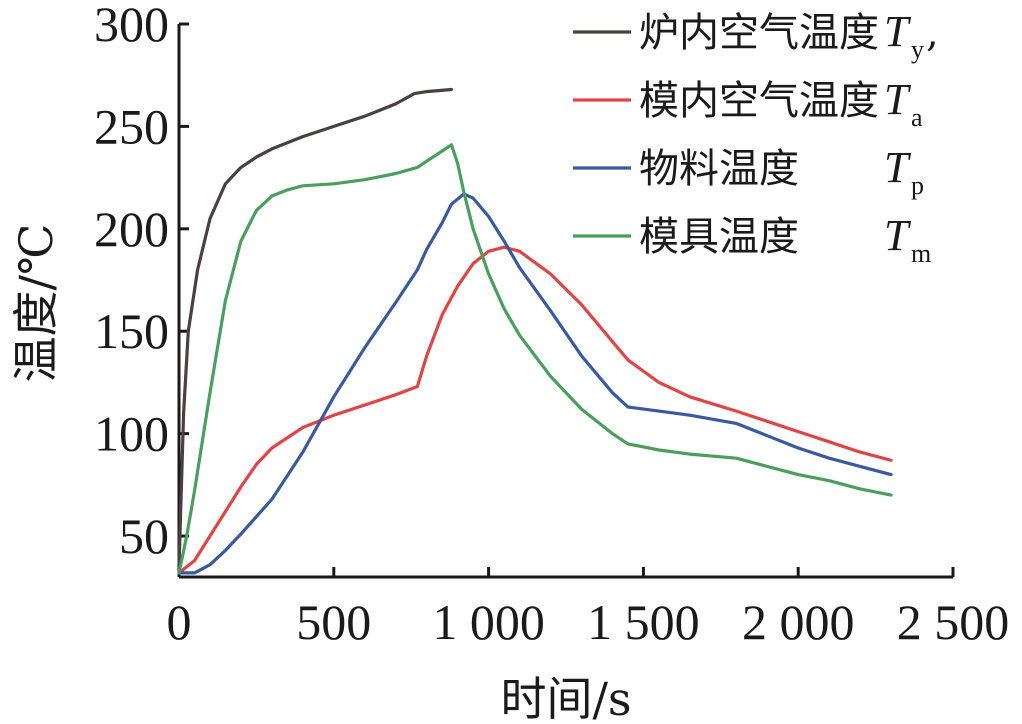  Describe the element at coordinates (719, 169) in the screenshot. I see `legend-label: 物料温度` at that location.